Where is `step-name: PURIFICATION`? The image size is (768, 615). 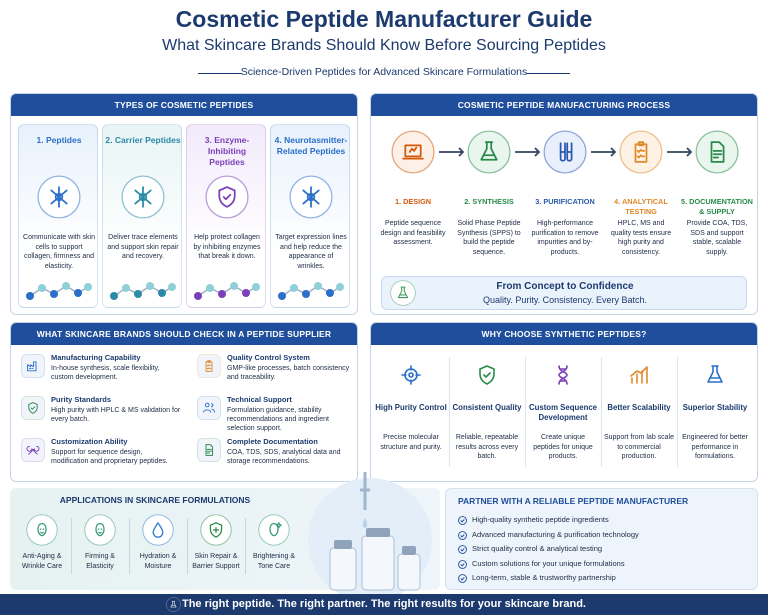
step-name: PURIFICATION is located at coordinates (569, 201).